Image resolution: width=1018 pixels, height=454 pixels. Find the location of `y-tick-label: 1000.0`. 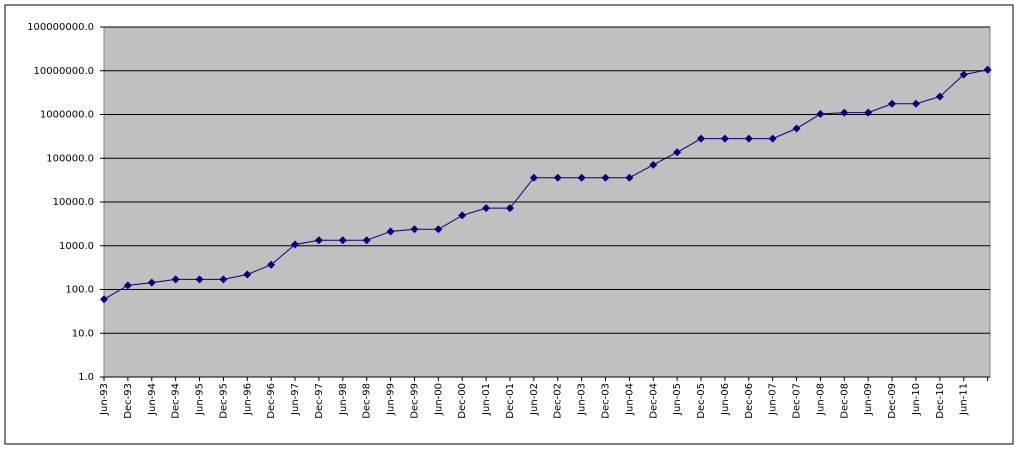

y-tick-label: 1000.0 is located at coordinates (76, 246).